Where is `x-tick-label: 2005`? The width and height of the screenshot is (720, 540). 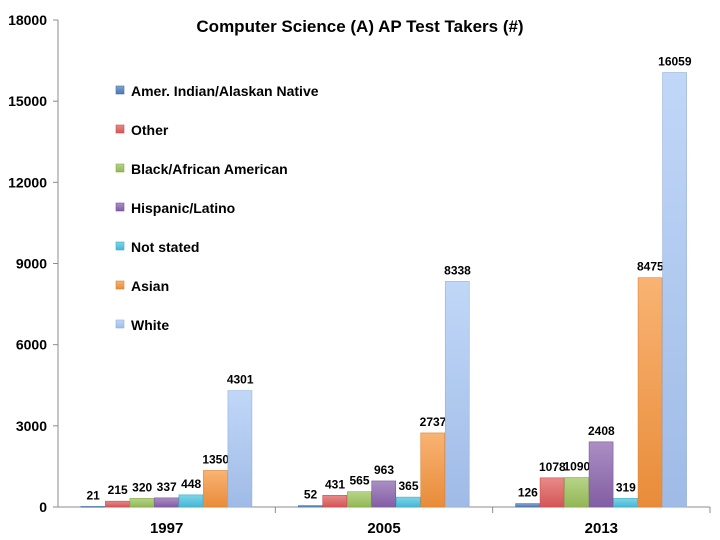
x-tick-label: 2005 is located at coordinates (383, 528).